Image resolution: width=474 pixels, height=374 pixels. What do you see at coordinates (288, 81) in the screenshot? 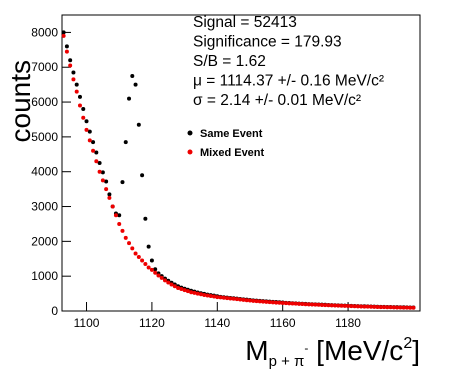
I see `stat-line: μ = 1114.37 +/- 0.16 MeV/c²` at bounding box center [288, 81].